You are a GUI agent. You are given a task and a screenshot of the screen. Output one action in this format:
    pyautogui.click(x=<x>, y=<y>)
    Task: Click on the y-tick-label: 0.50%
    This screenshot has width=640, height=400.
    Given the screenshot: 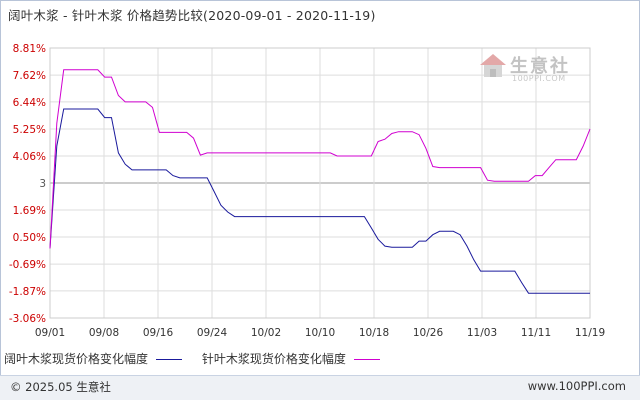 What is the action you would take?
    pyautogui.click(x=29, y=238)
    